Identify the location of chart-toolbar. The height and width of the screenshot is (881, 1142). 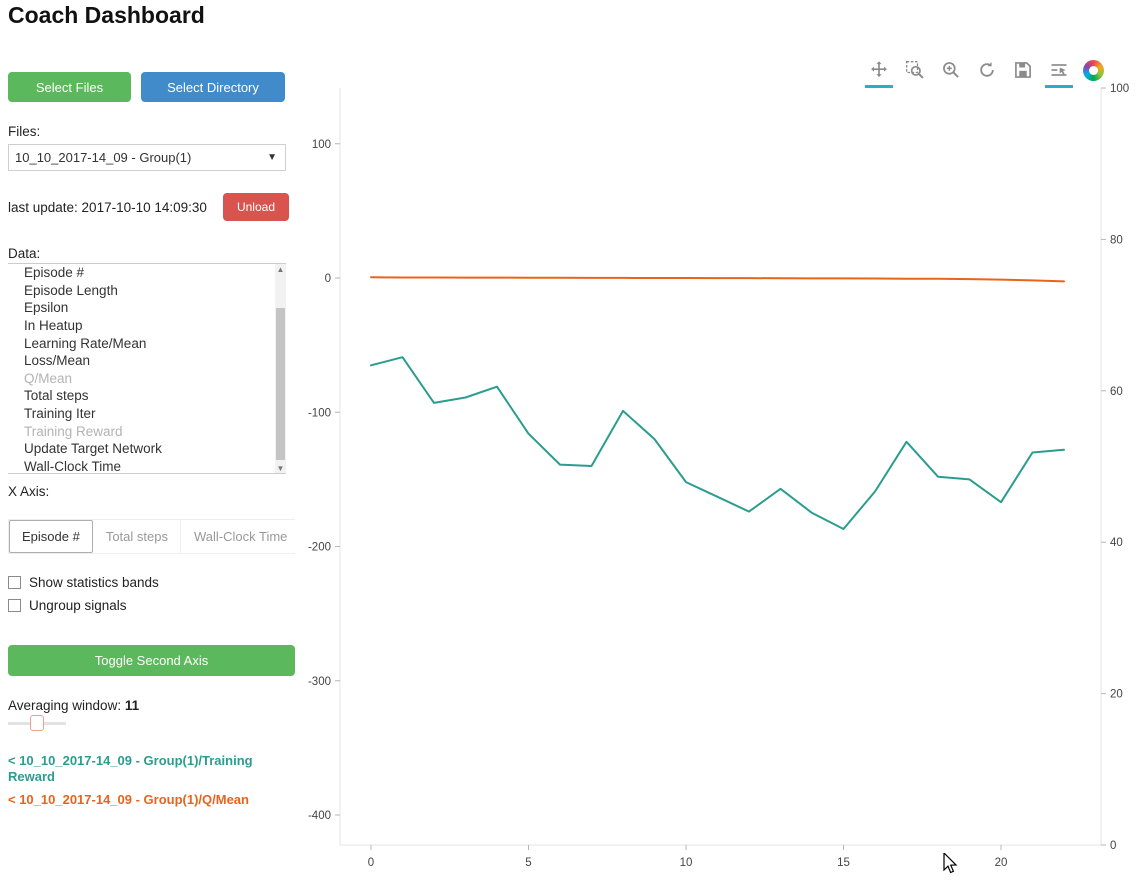
(984, 73).